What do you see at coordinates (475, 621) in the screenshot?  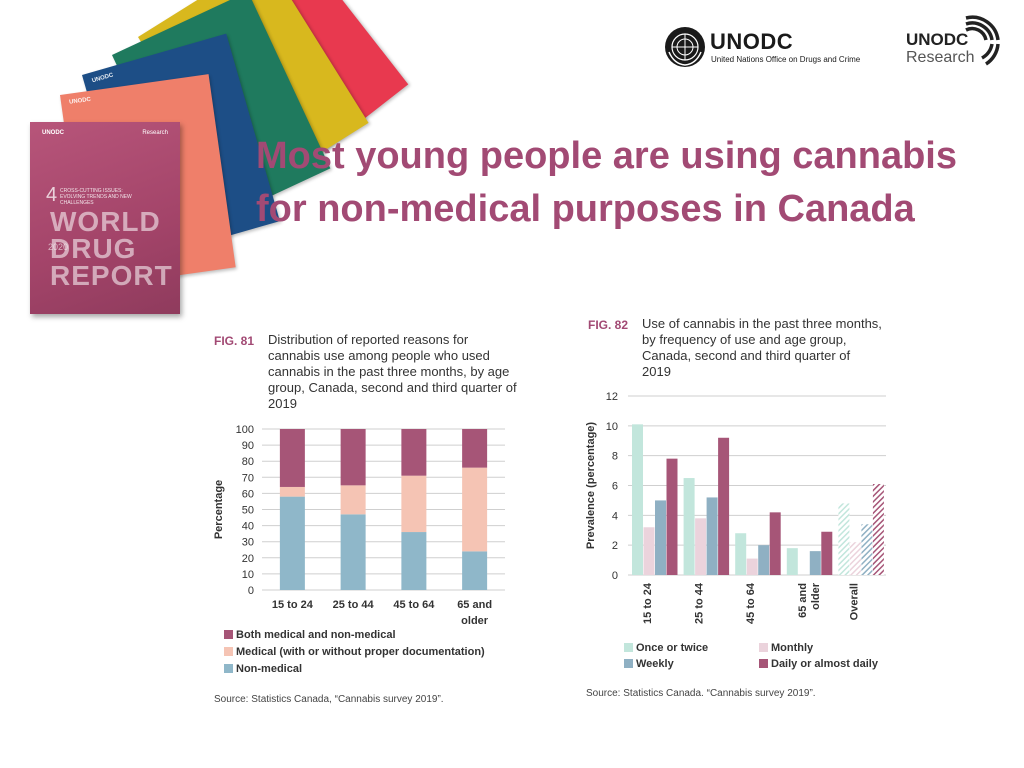 I see `x-tick-label: older` at bounding box center [475, 621].